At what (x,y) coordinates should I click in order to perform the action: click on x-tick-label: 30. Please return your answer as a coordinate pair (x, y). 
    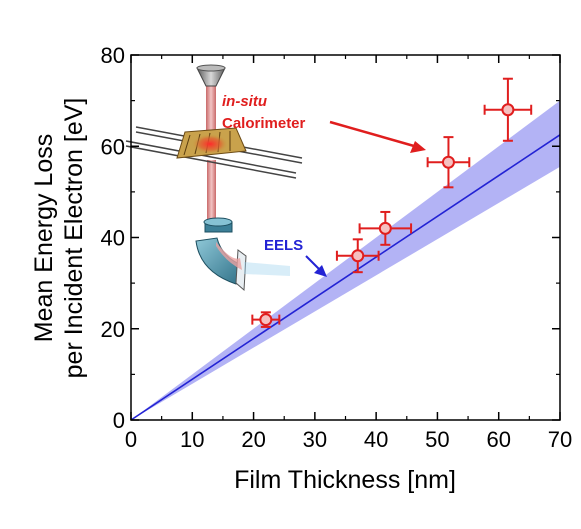
    Looking at the image, I should click on (315, 439).